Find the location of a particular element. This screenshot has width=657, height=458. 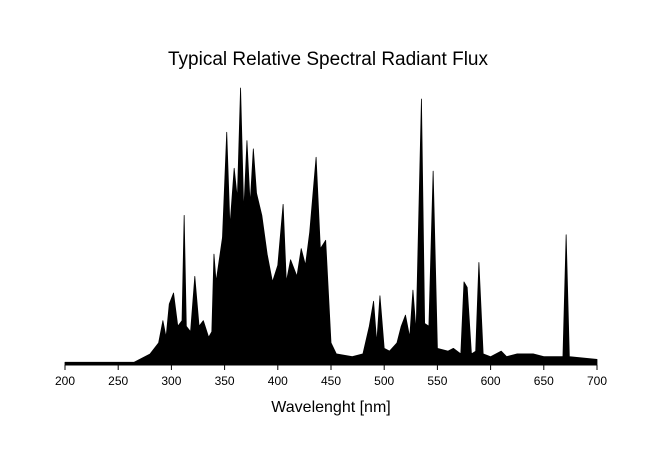

x-tick-label: 400 is located at coordinates (278, 381).